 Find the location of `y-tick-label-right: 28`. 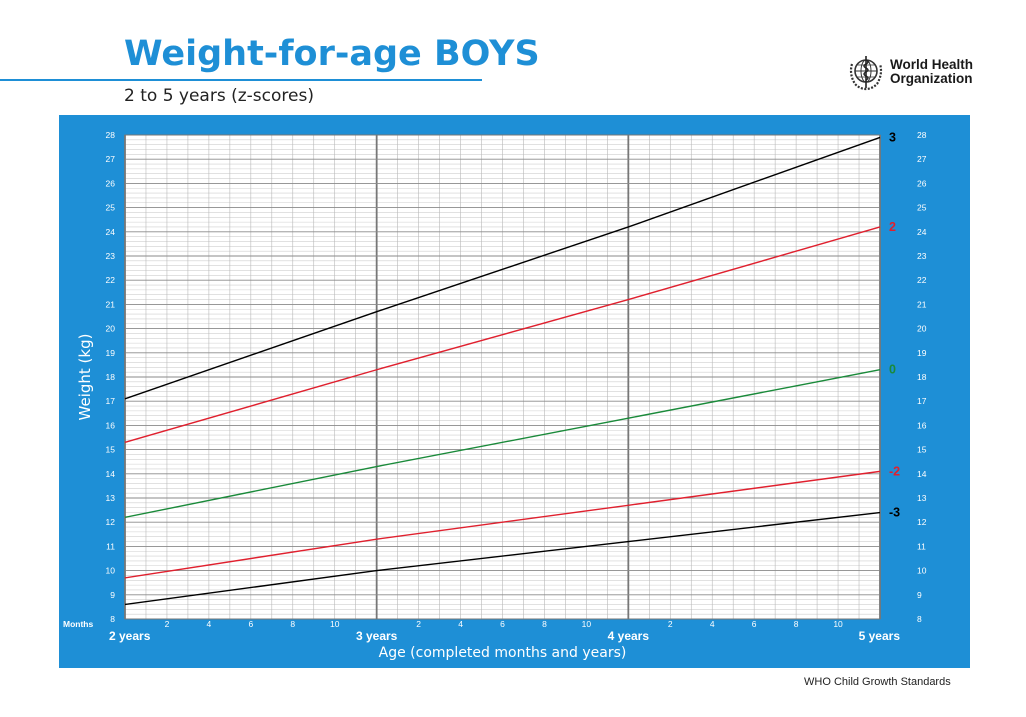

y-tick-label-right: 28 is located at coordinates (922, 135).